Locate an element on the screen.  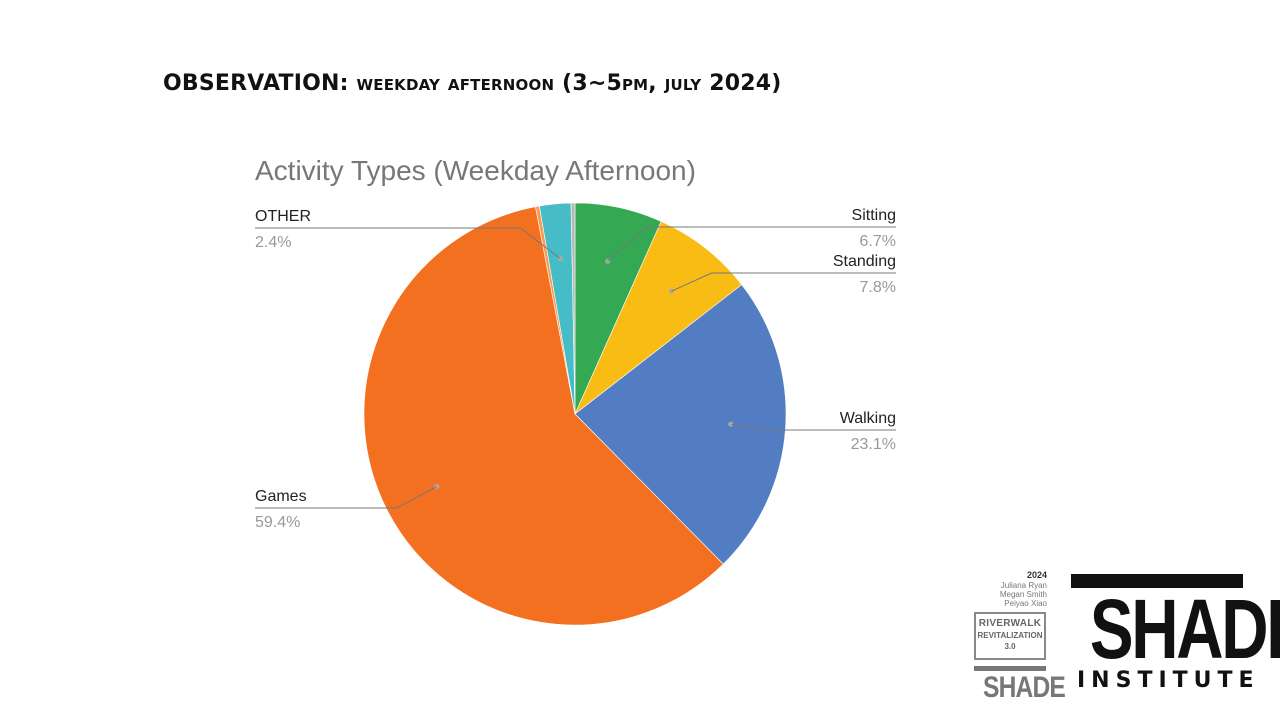
slice-value-standing: 7.8% is located at coordinates (878, 287).